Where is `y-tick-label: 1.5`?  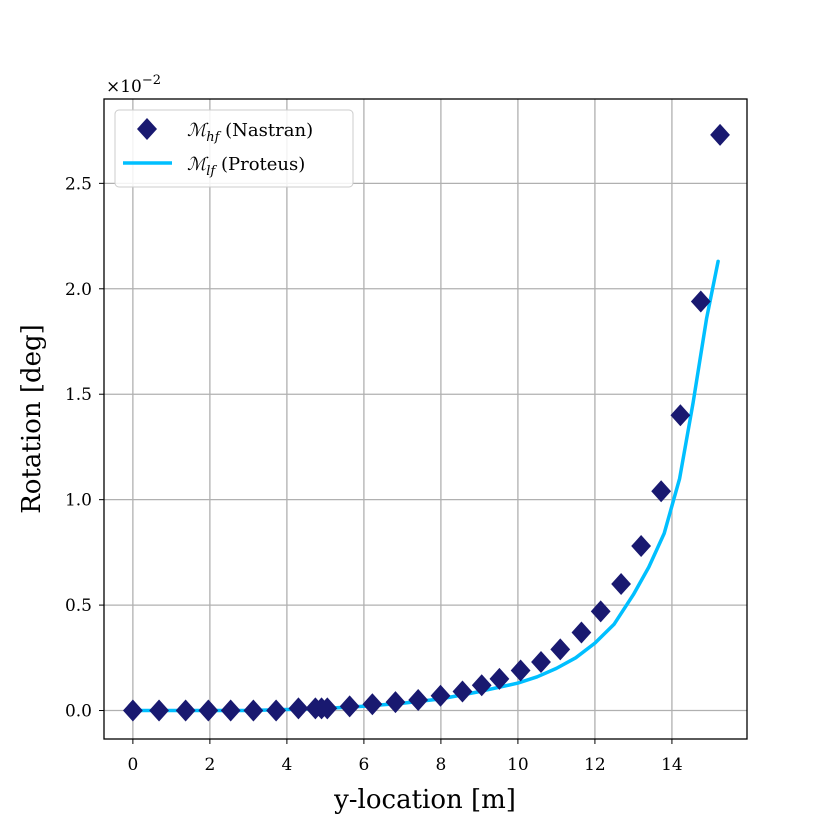
y-tick-label: 1.5 is located at coordinates (78, 395).